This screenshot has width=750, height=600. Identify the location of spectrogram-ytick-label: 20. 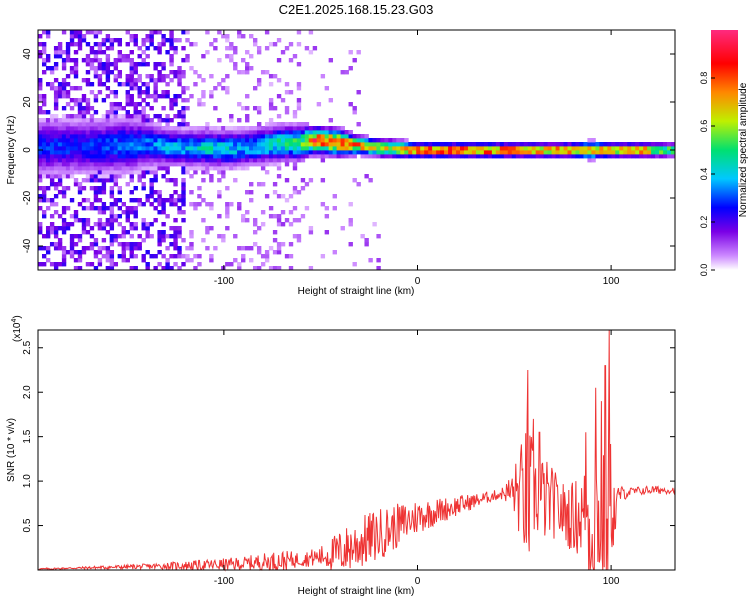
(27, 102).